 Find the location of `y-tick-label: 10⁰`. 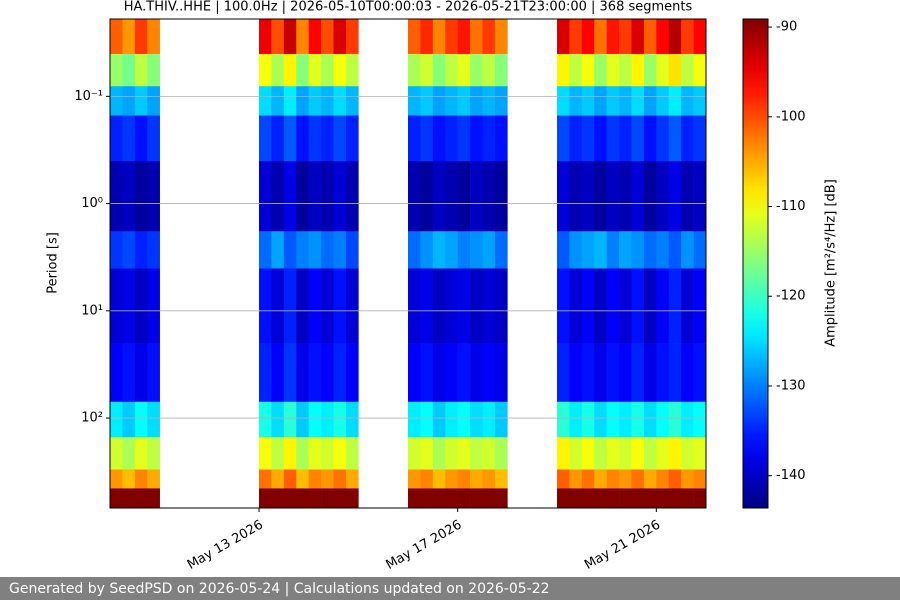

y-tick-label: 10⁰ is located at coordinates (92, 203).